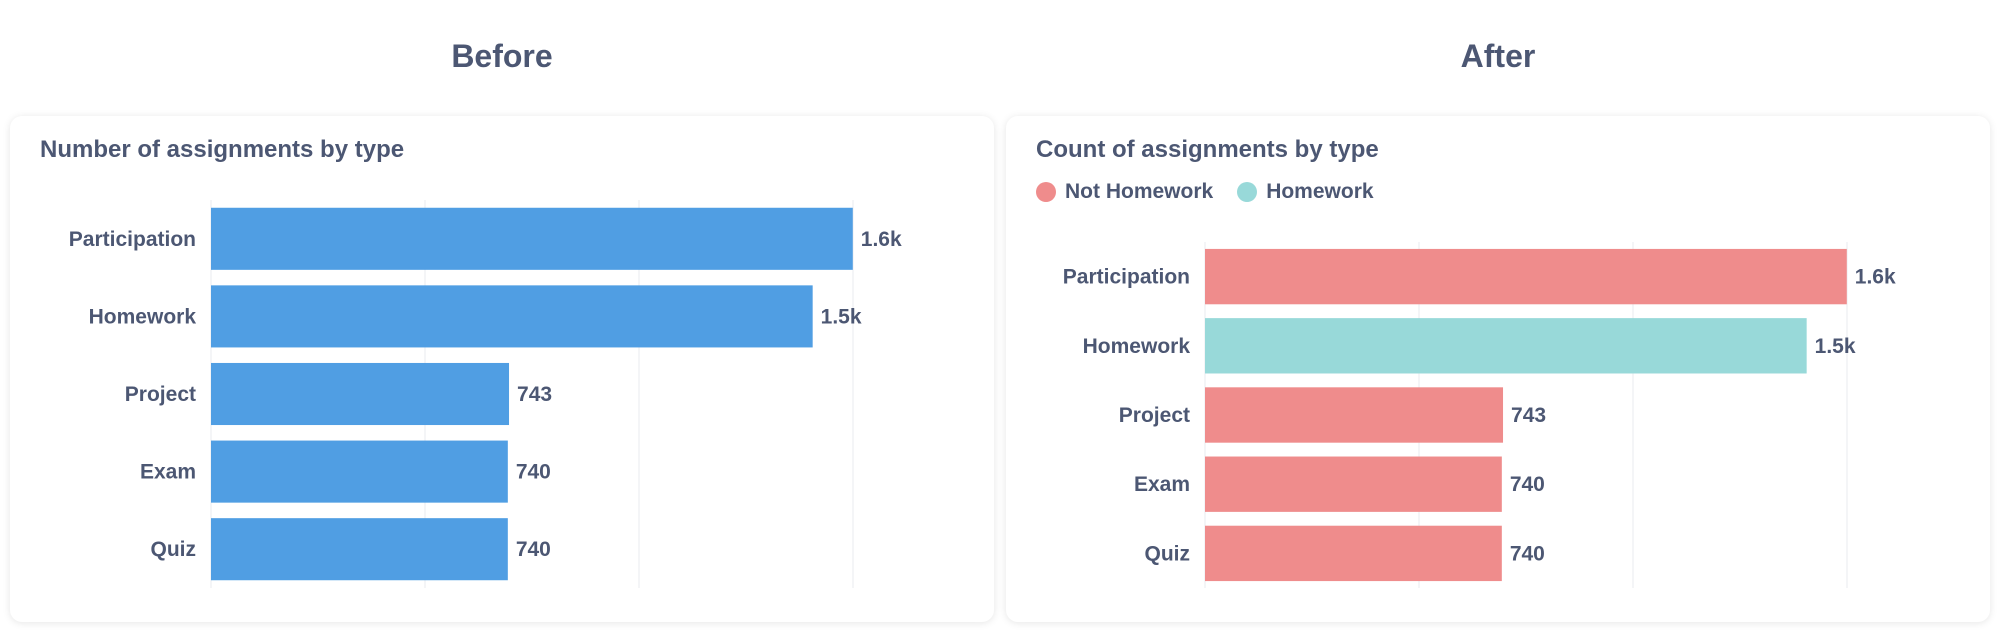  I want to click on after-heading: After, so click(1498, 56).